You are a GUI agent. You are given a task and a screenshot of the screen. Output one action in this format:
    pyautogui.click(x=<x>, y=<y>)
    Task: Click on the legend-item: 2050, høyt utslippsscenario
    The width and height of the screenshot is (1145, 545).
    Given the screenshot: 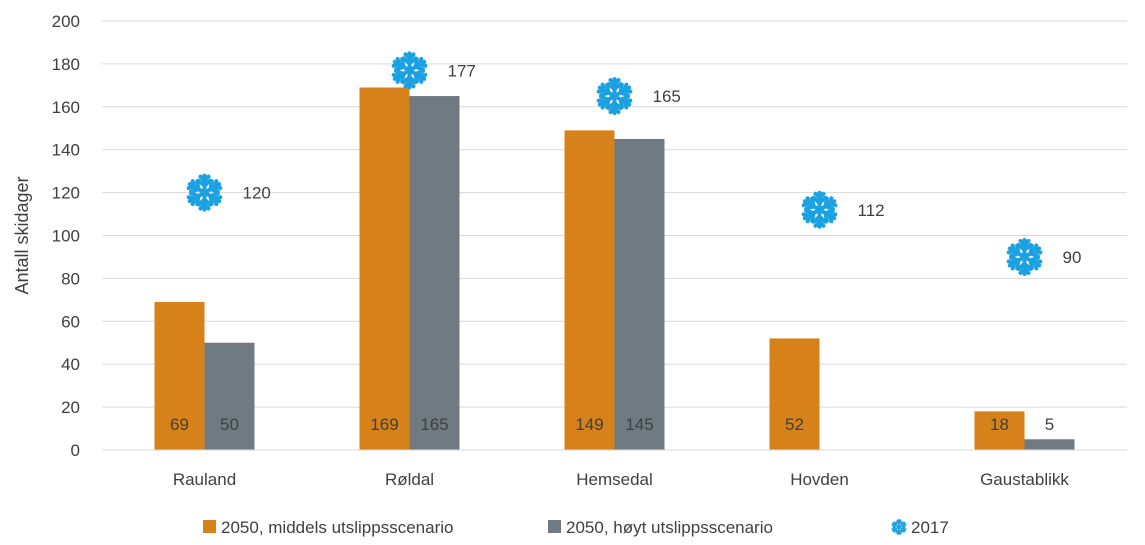 What is the action you would take?
    pyautogui.click(x=660, y=527)
    